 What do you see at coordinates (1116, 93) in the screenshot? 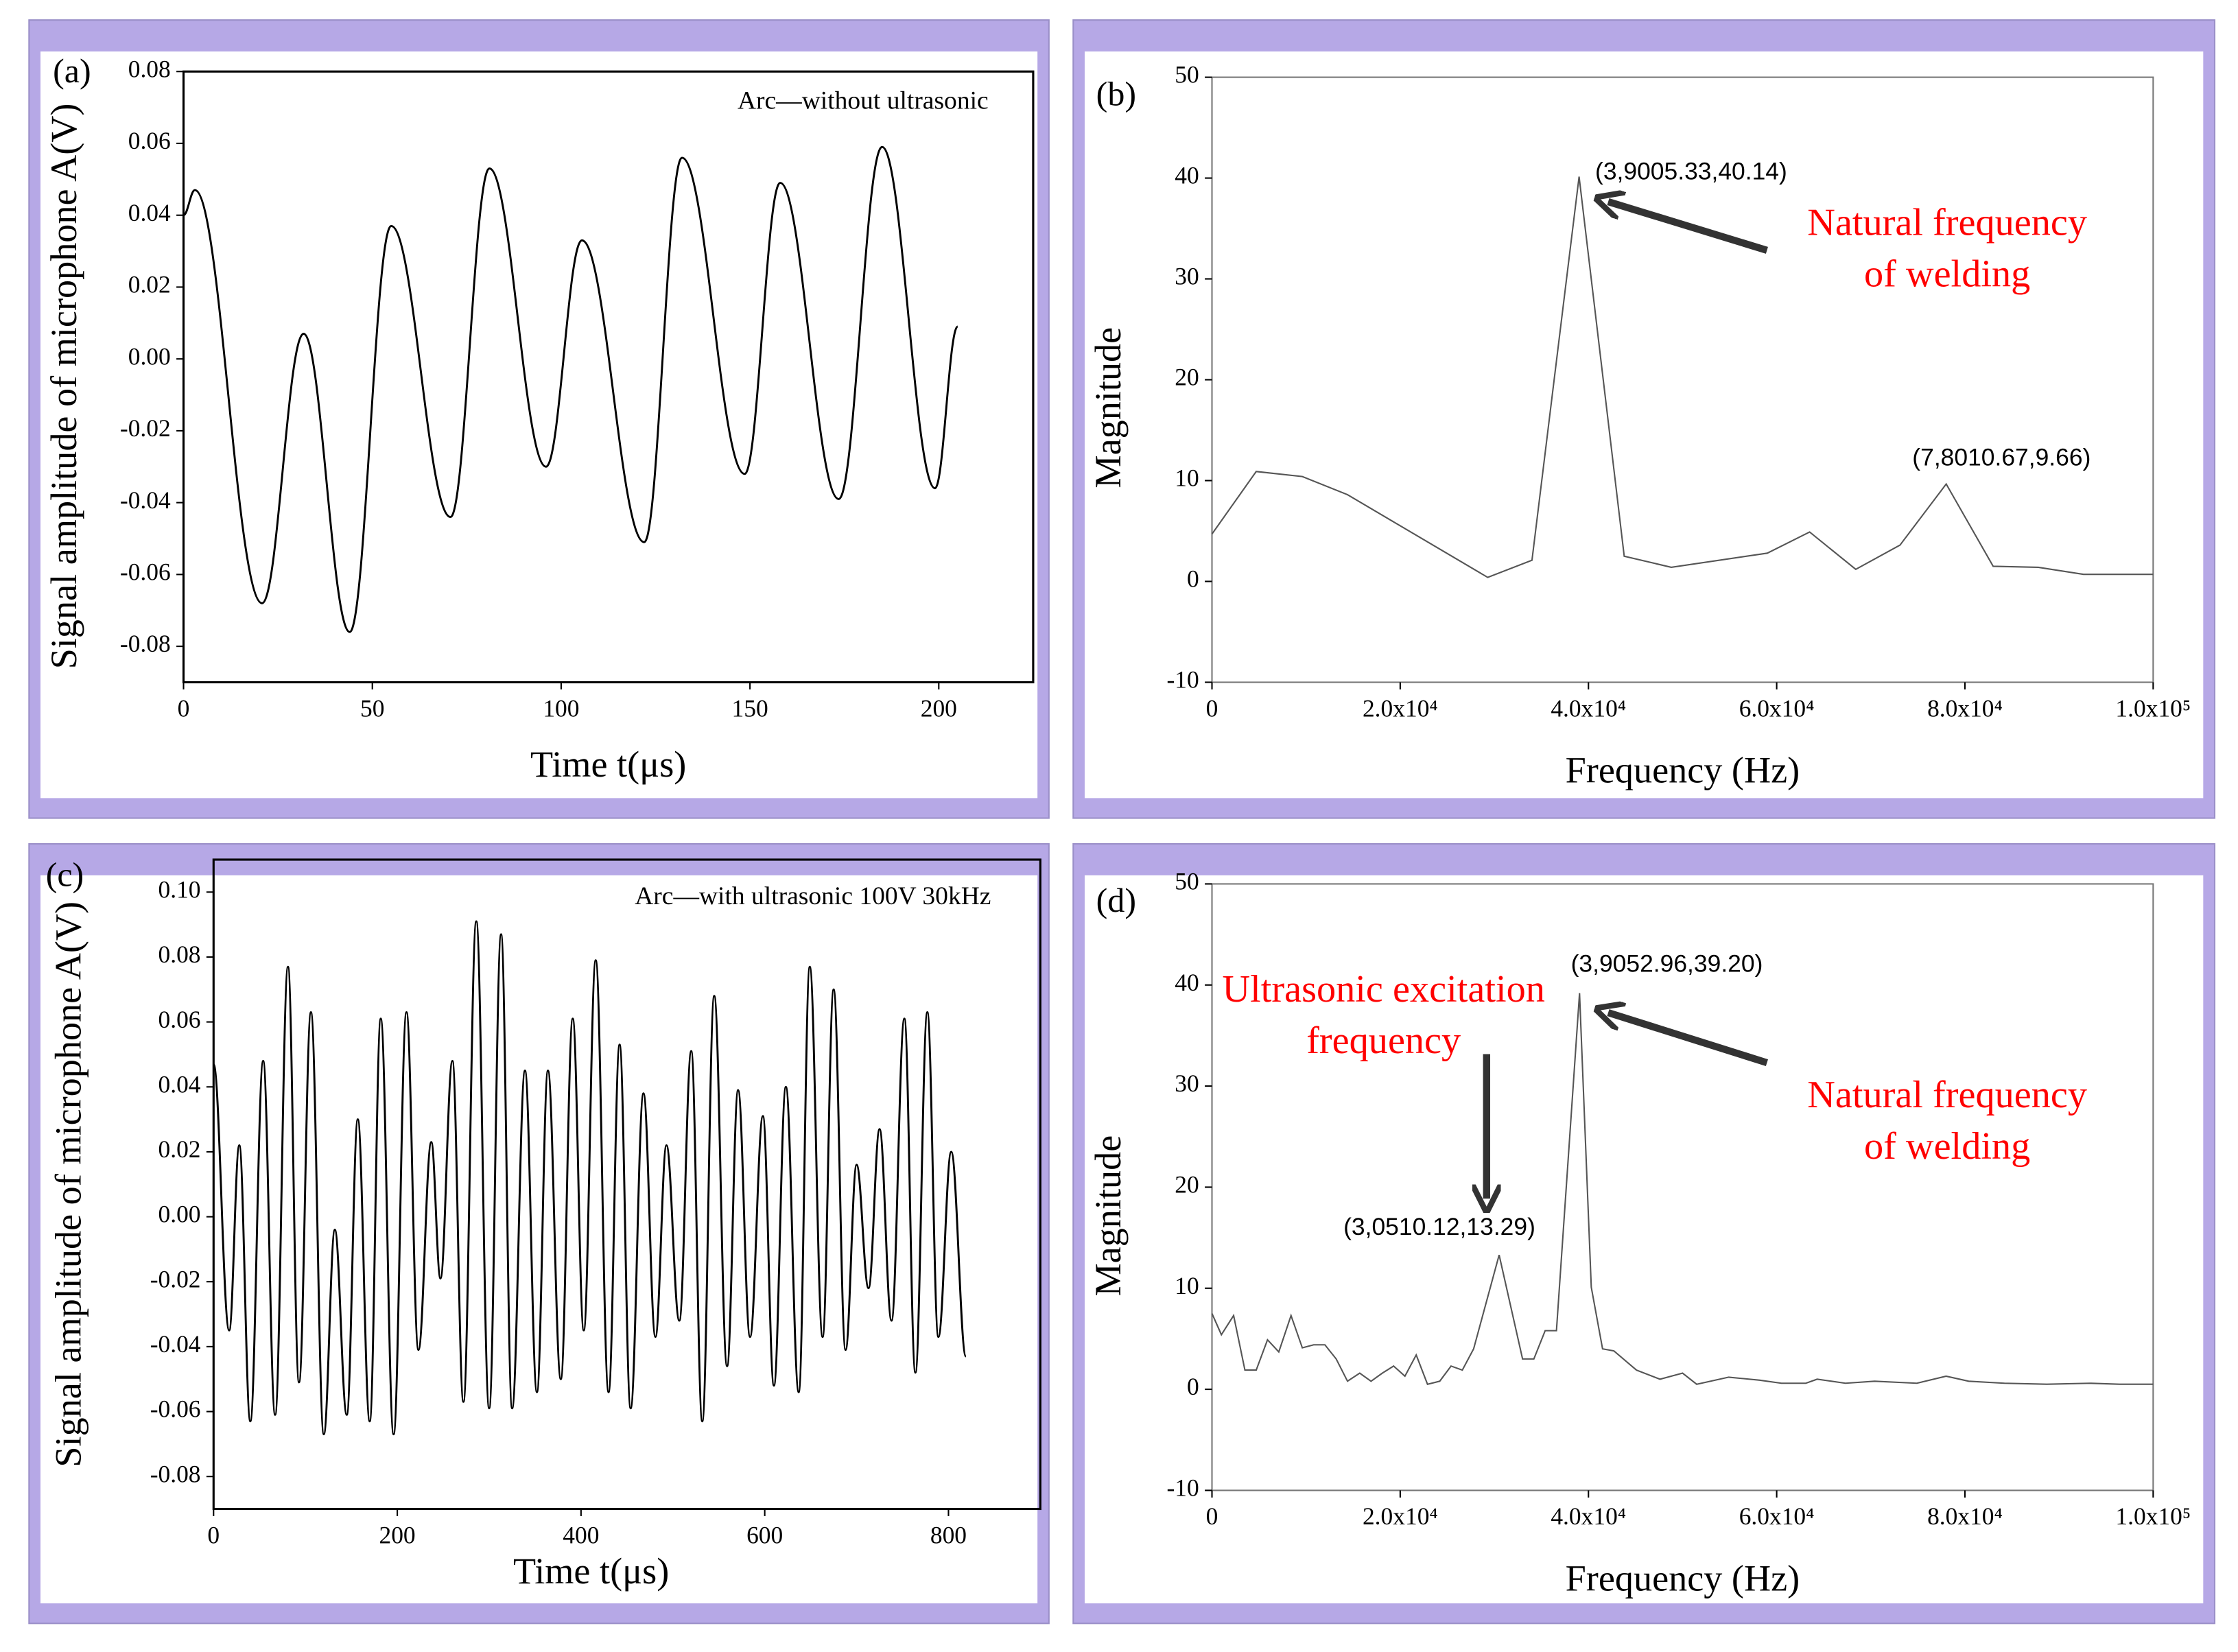
I see `panel-label: (b)` at bounding box center [1116, 93].